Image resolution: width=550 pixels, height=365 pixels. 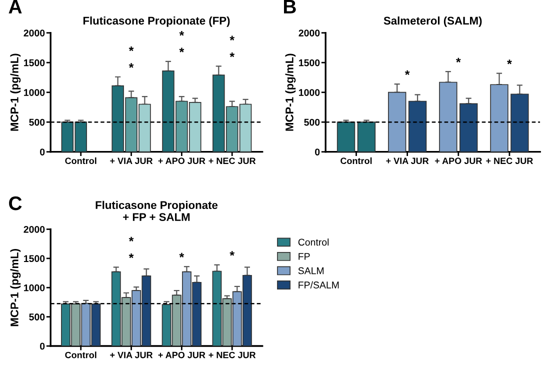 What do you see at coordinates (433, 21) in the screenshot?
I see `chart-title: Salmeterol (SALM)` at bounding box center [433, 21].